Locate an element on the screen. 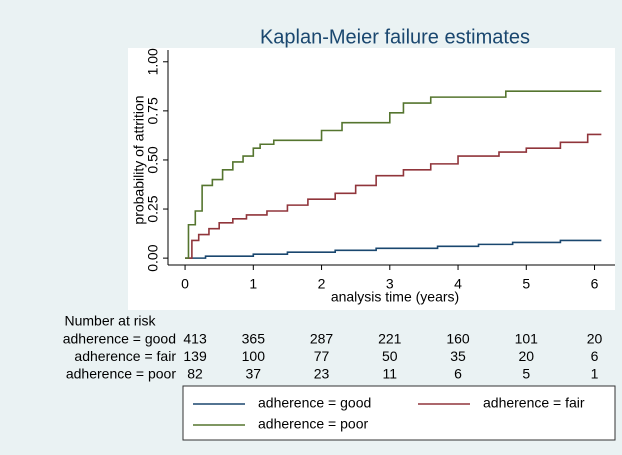 This screenshot has width=622, height=455. risk-value: 5 is located at coordinates (526, 374).